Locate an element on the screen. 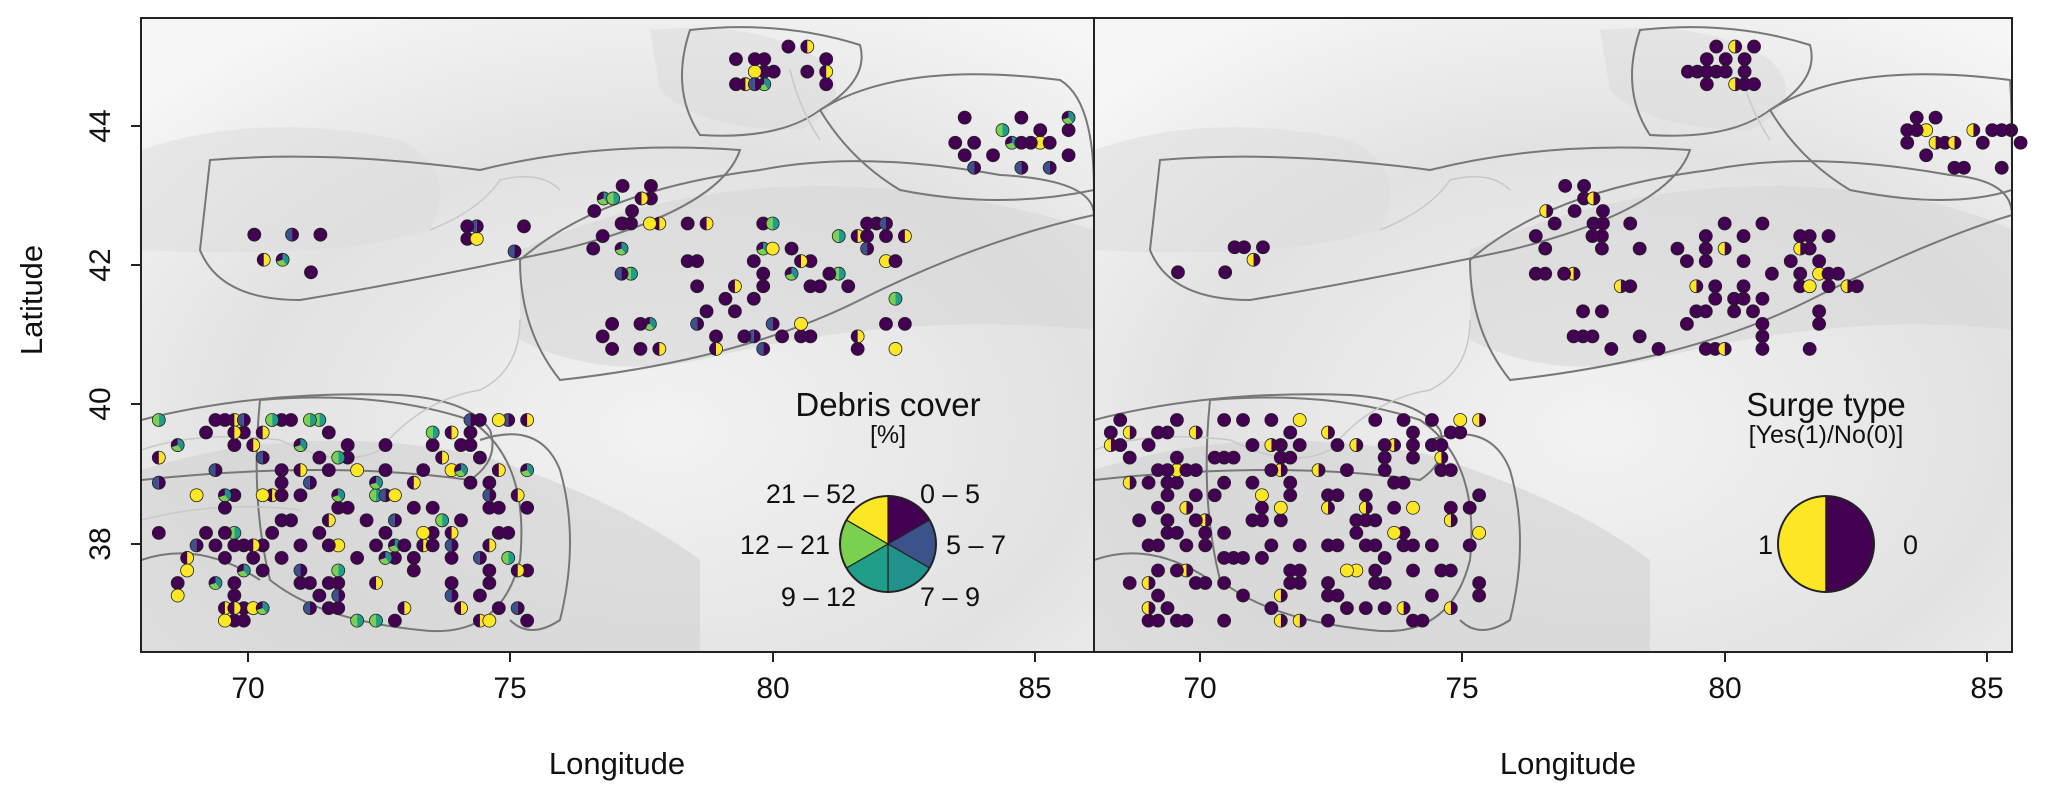 This screenshot has height=801, width=2067. x-tick: 75 is located at coordinates (510, 678).